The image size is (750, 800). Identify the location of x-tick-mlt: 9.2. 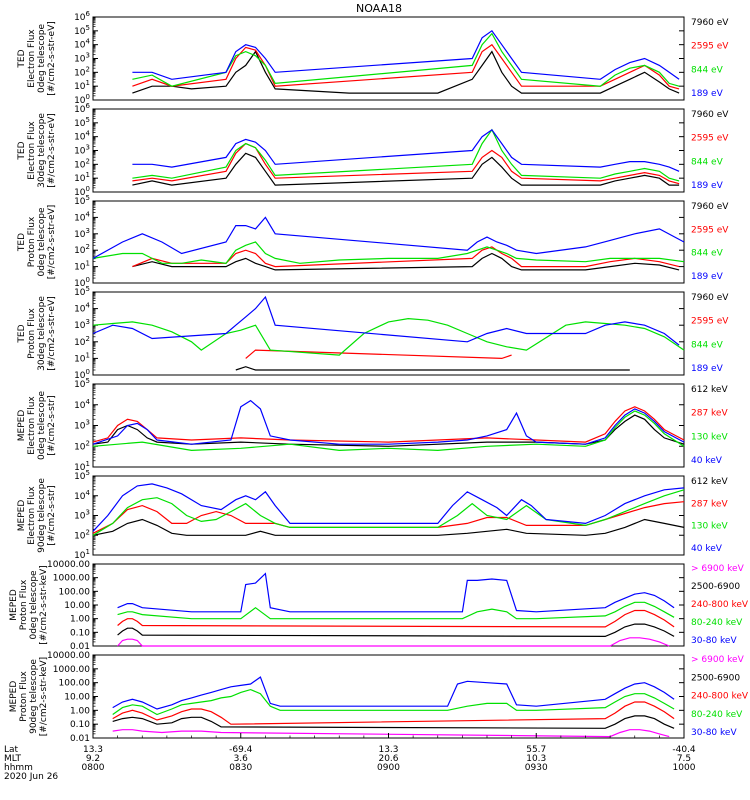
(93, 759).